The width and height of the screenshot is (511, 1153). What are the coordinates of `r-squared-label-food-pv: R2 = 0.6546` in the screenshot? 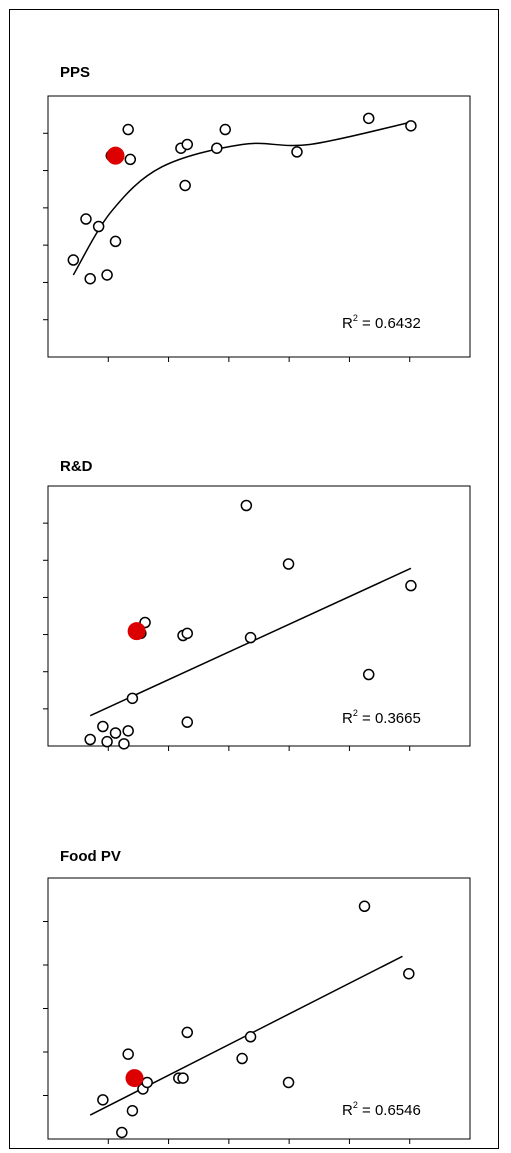 It's located at (381, 1109).